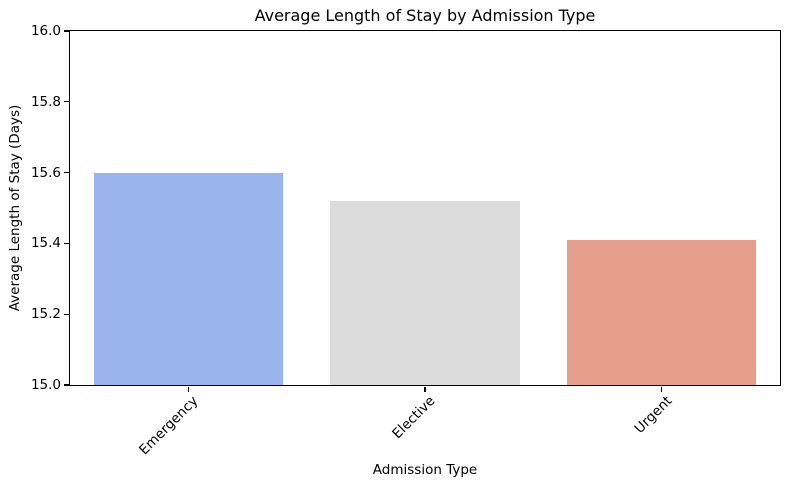 This screenshot has height=489, width=789. Describe the element at coordinates (45, 101) in the screenshot. I see `y-tick-label: 15.8` at that location.